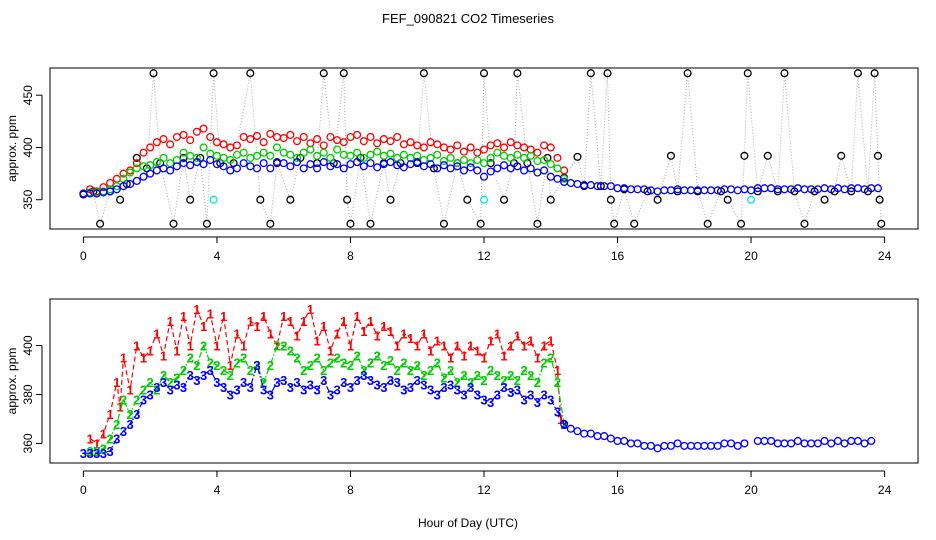 This screenshot has height=540, width=936. I want to click on y-axis-label: approx. ppm, so click(12, 148).